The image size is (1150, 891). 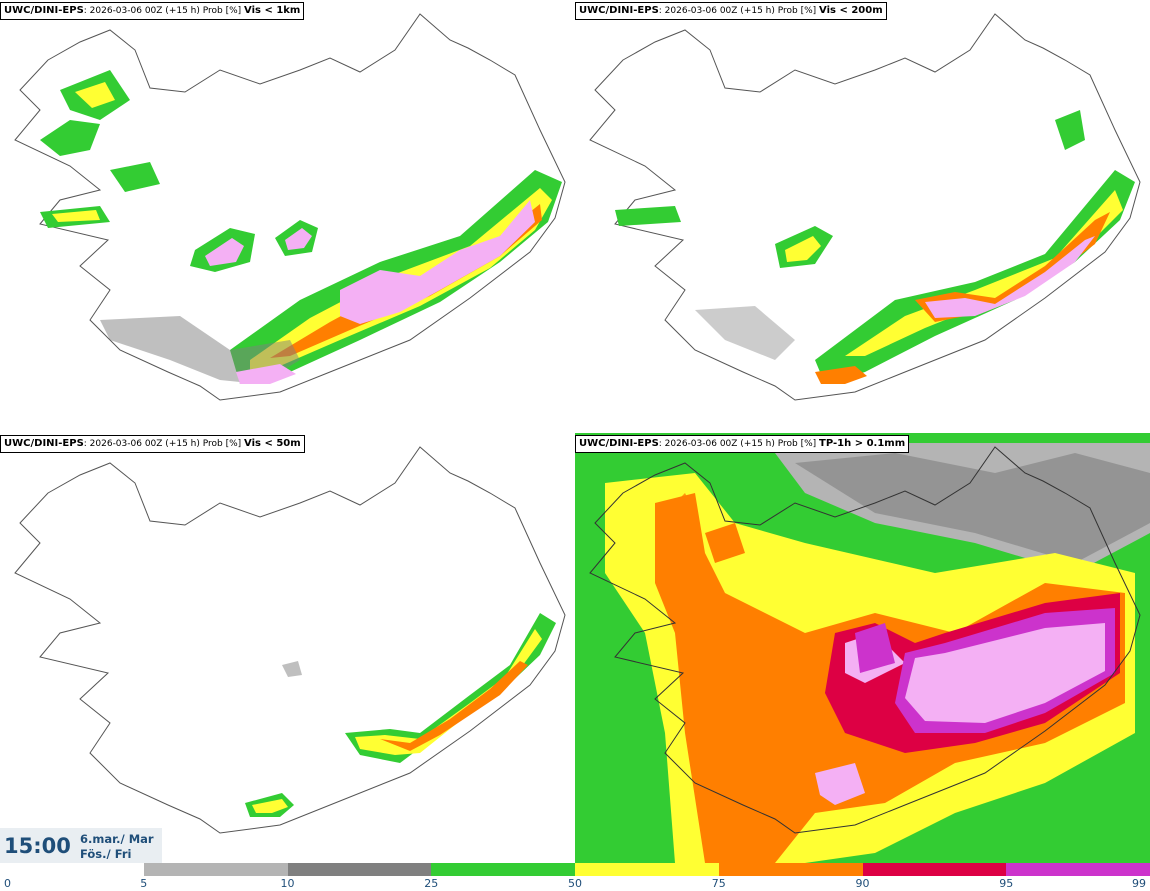 I want to click on valid-time-box: 15:00 6.mar./ Mar Fös./ Fri, so click(x=81, y=846).